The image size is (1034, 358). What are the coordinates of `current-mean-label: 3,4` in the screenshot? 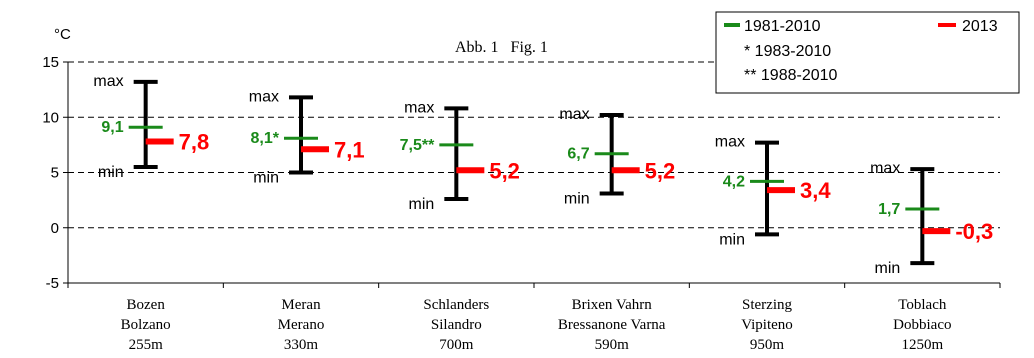 It's located at (815, 190).